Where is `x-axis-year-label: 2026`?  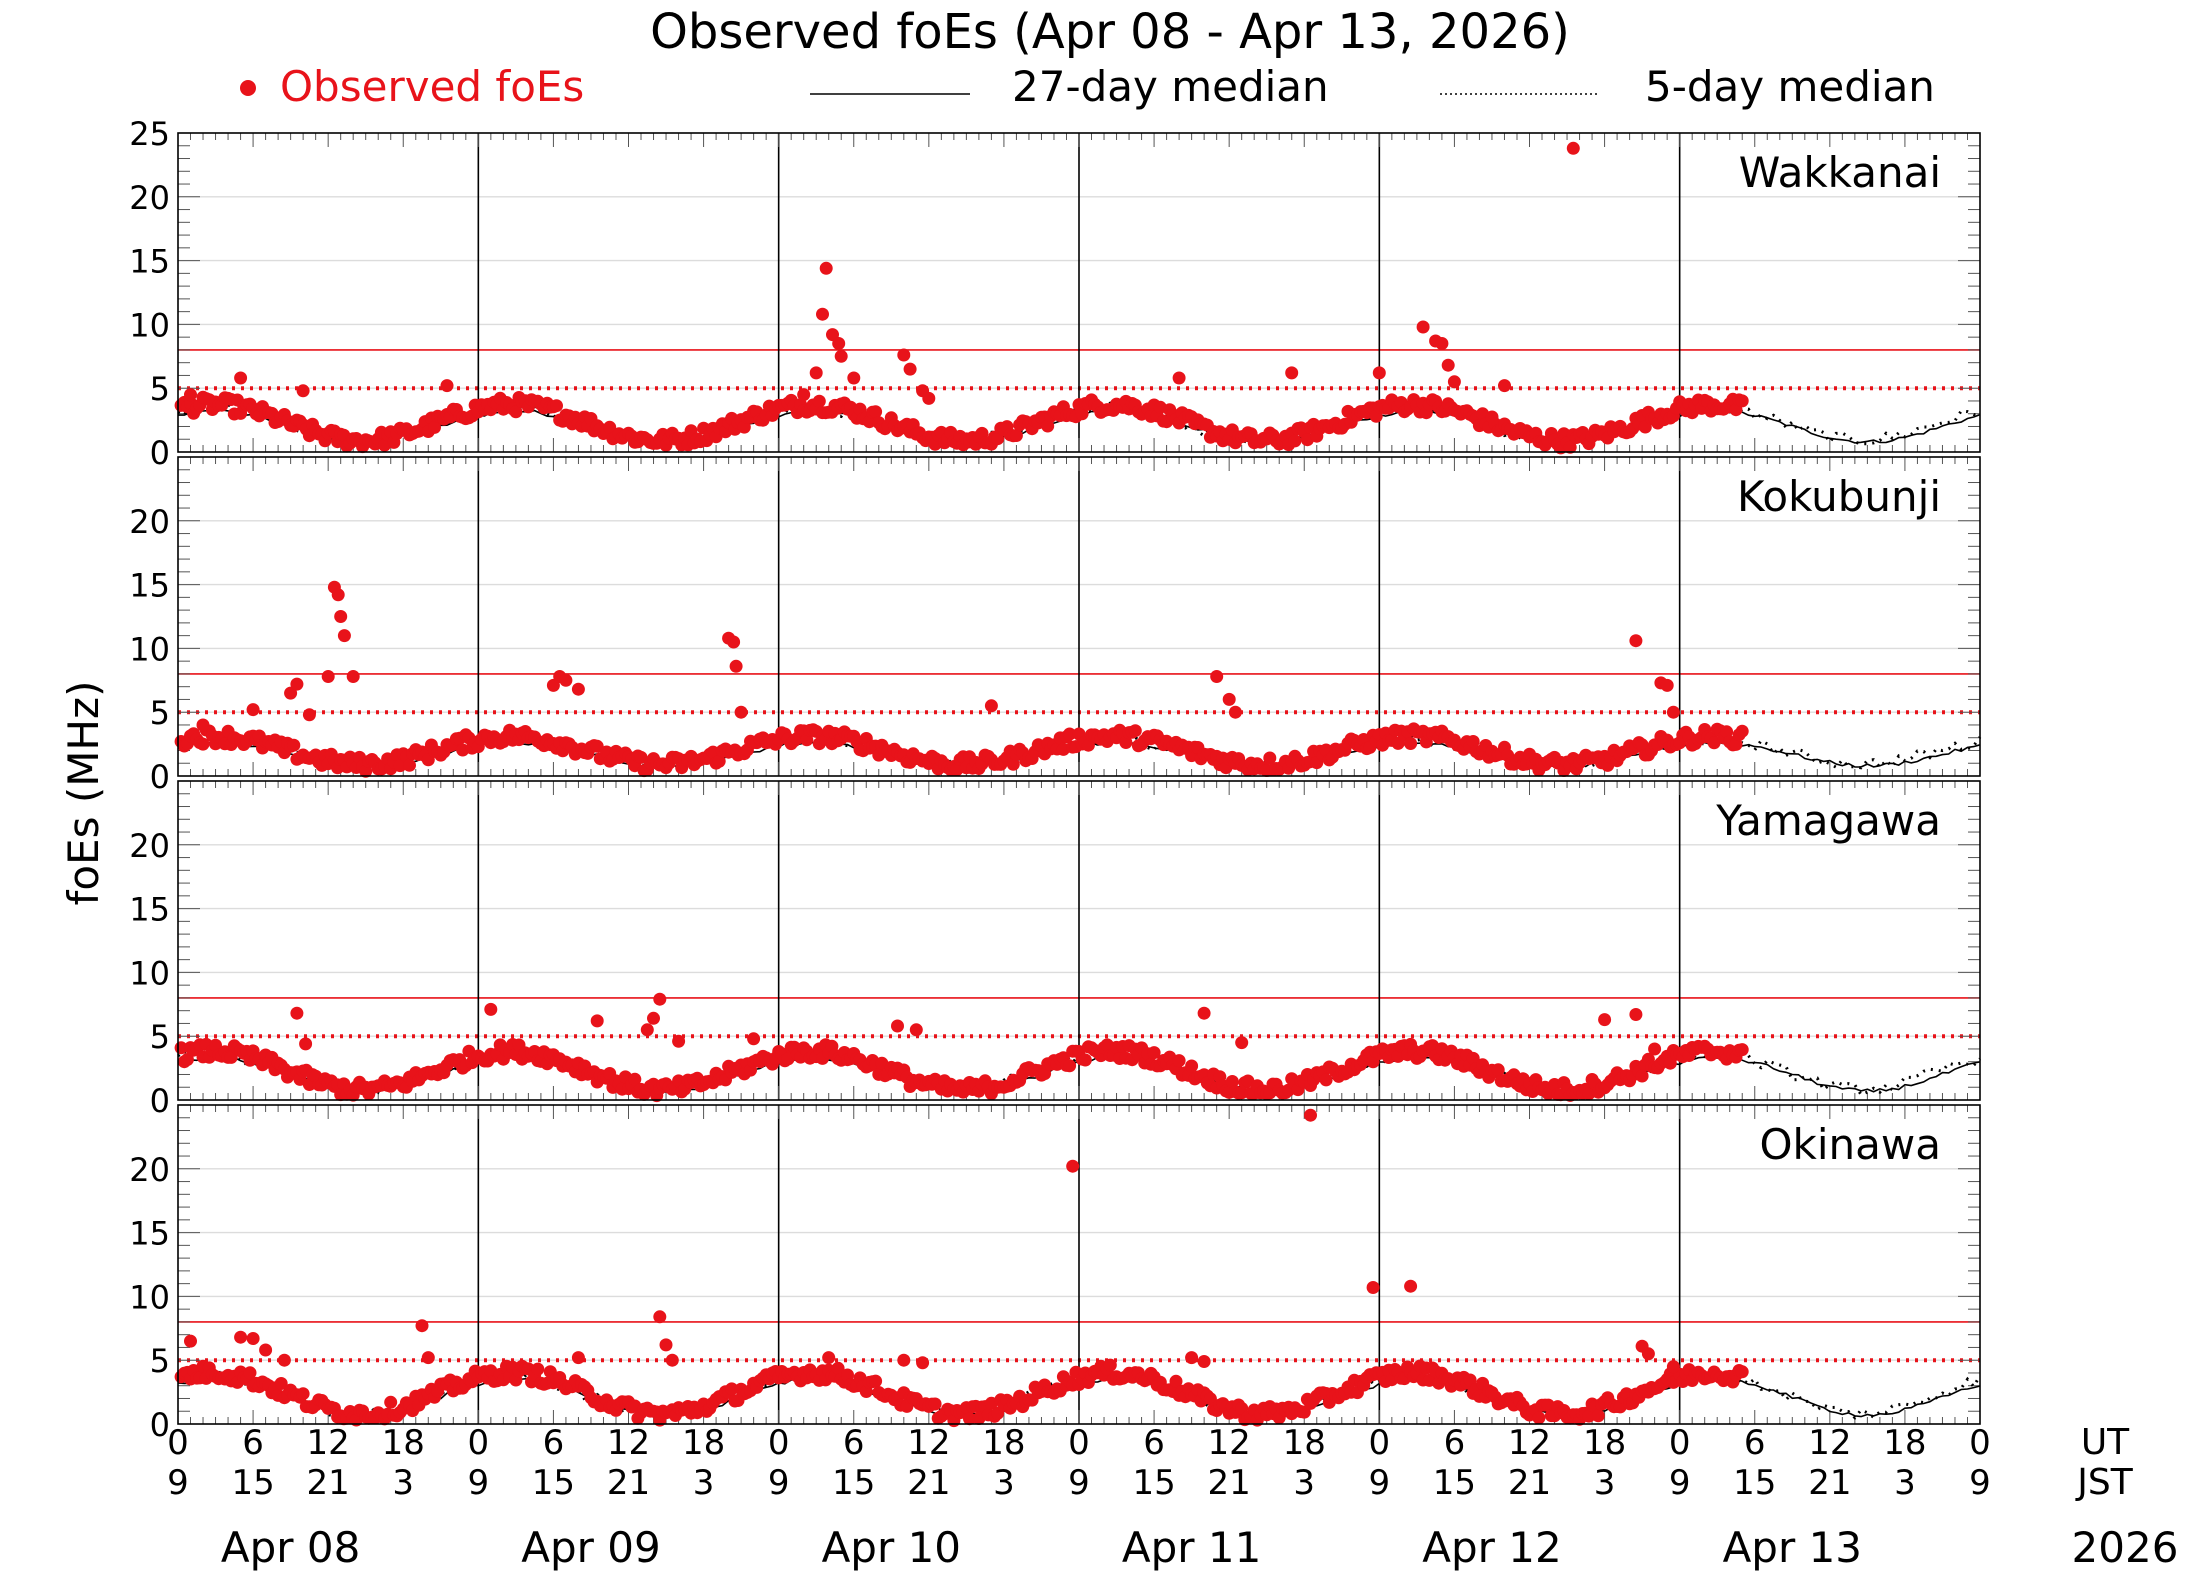 x-axis-year-label: 2026 is located at coordinates (2125, 1547).